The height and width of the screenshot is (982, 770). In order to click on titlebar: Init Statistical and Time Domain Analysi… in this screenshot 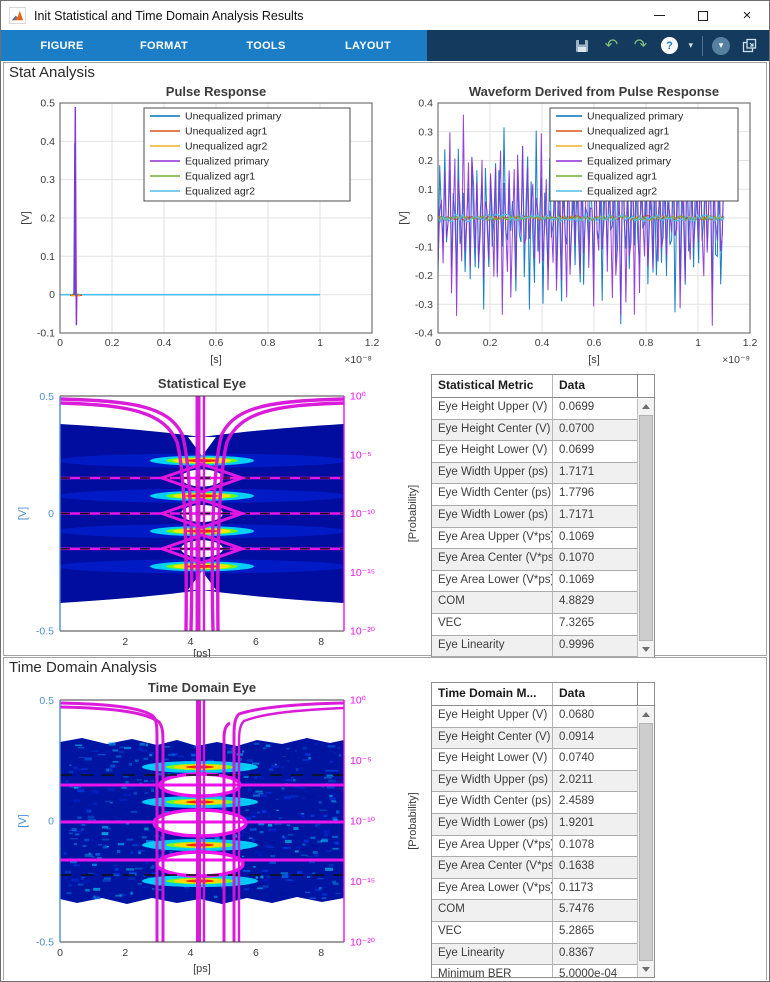, I will do `click(385, 15)`.